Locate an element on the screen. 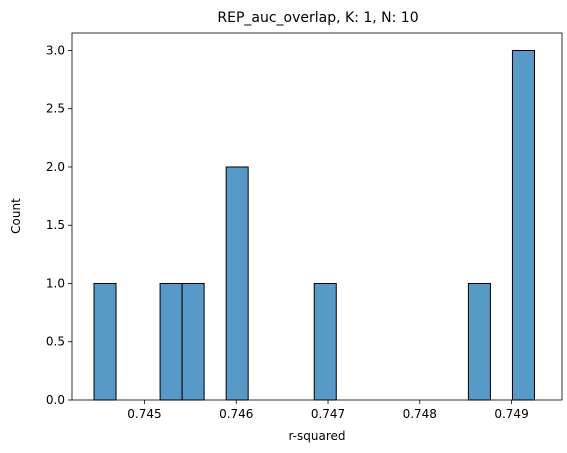  x-tick-label: 0.745 is located at coordinates (144, 414).